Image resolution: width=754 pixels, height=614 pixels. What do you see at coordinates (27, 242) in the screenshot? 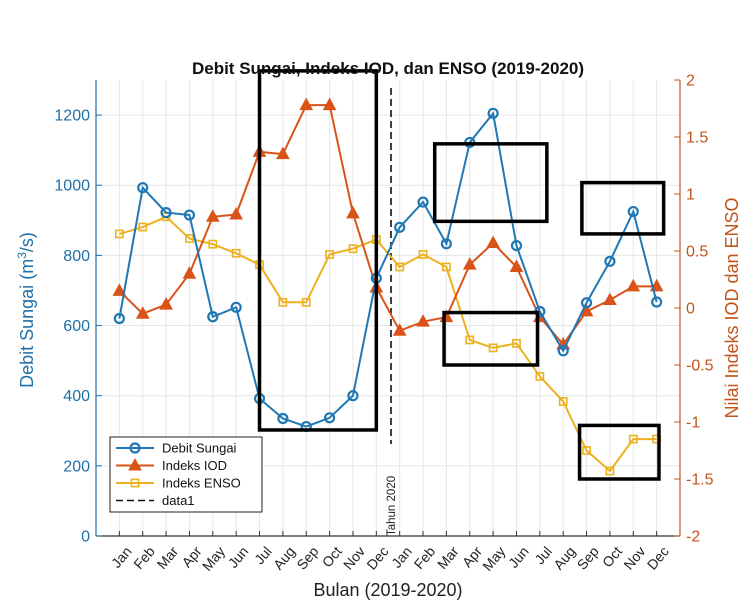
I see `y-axis-left-label-tail: /s)` at bounding box center [27, 242].